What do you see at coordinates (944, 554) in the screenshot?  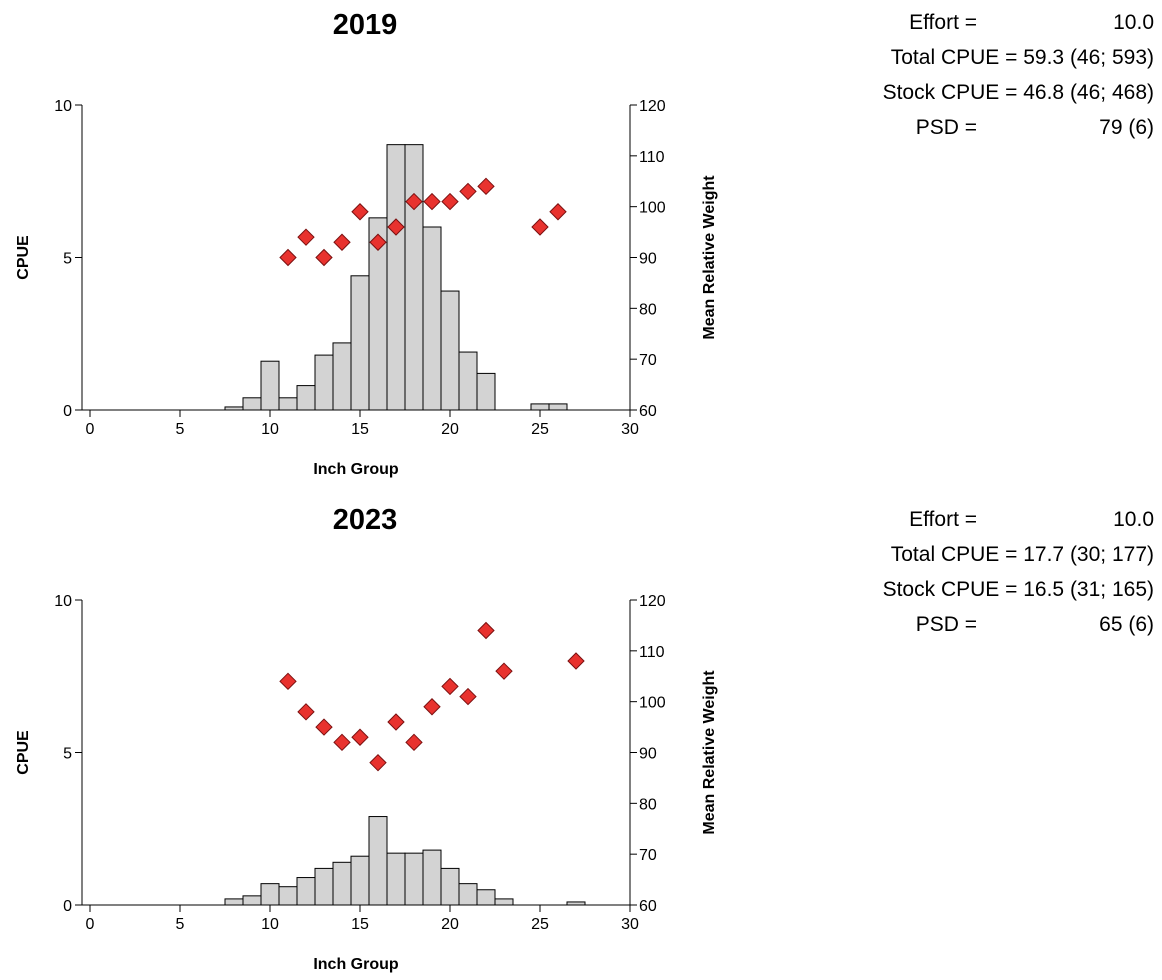 I see `stat-total-cpue: Total CPUE = 17.7 (30; 177)` at bounding box center [944, 554].